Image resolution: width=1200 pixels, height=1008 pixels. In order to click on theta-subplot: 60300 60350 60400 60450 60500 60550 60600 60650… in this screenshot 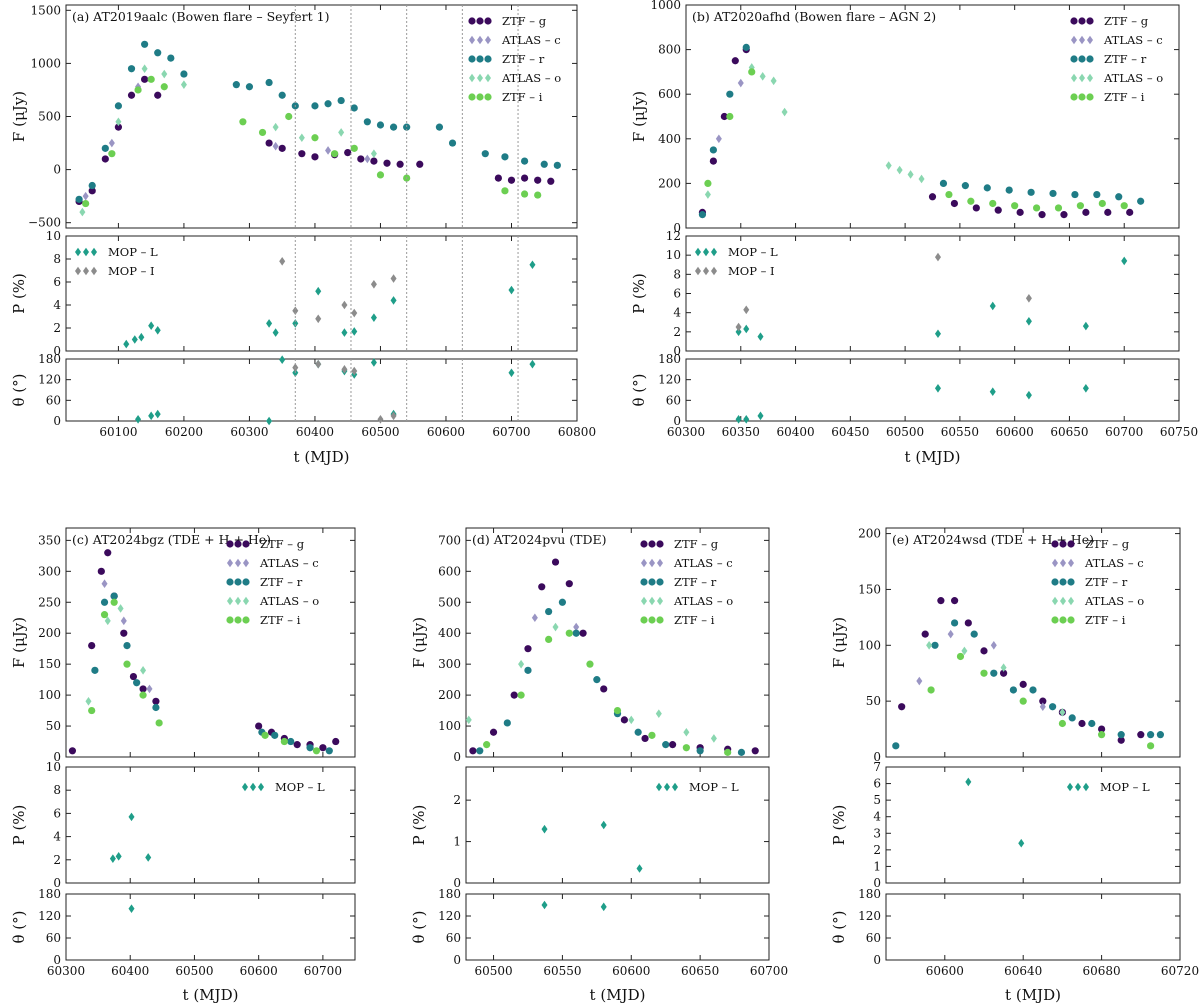, I will do `click(914, 395)`.